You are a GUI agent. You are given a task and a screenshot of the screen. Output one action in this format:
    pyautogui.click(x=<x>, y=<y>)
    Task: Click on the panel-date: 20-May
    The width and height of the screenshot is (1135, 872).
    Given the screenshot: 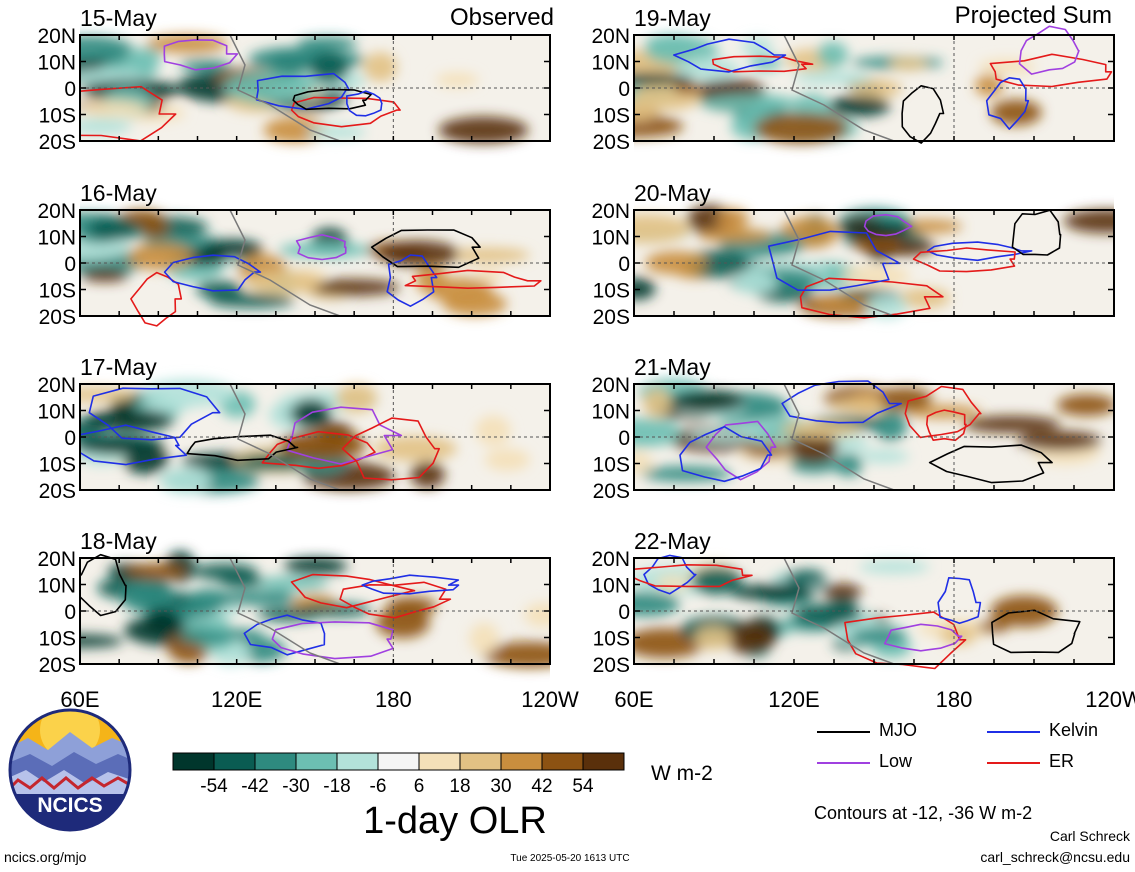 What is the action you would take?
    pyautogui.click(x=672, y=193)
    